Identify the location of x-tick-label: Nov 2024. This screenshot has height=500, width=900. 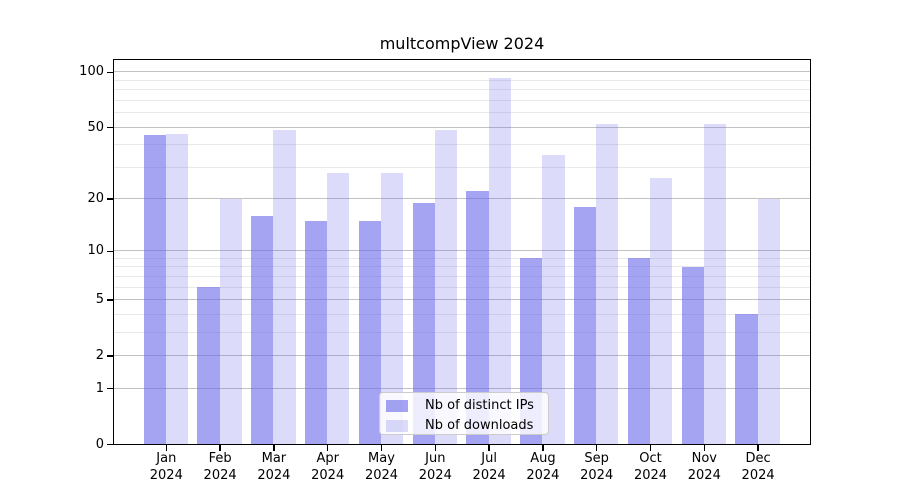
(704, 467).